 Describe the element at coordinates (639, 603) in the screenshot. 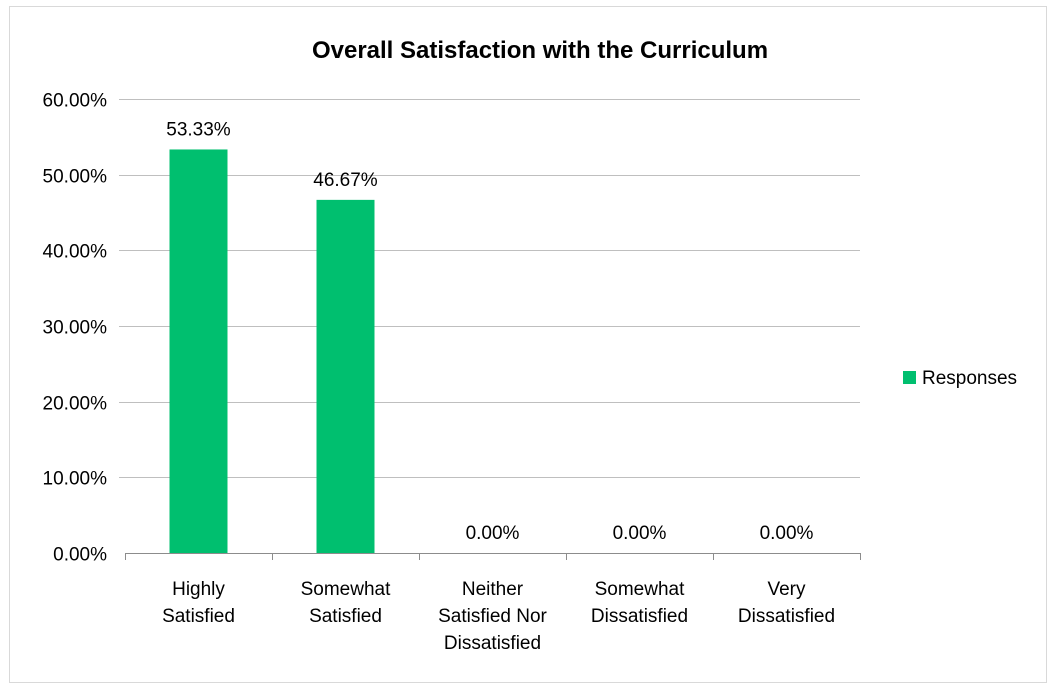

I see `x-tick-label: Somewhat Dissatisfied` at that location.